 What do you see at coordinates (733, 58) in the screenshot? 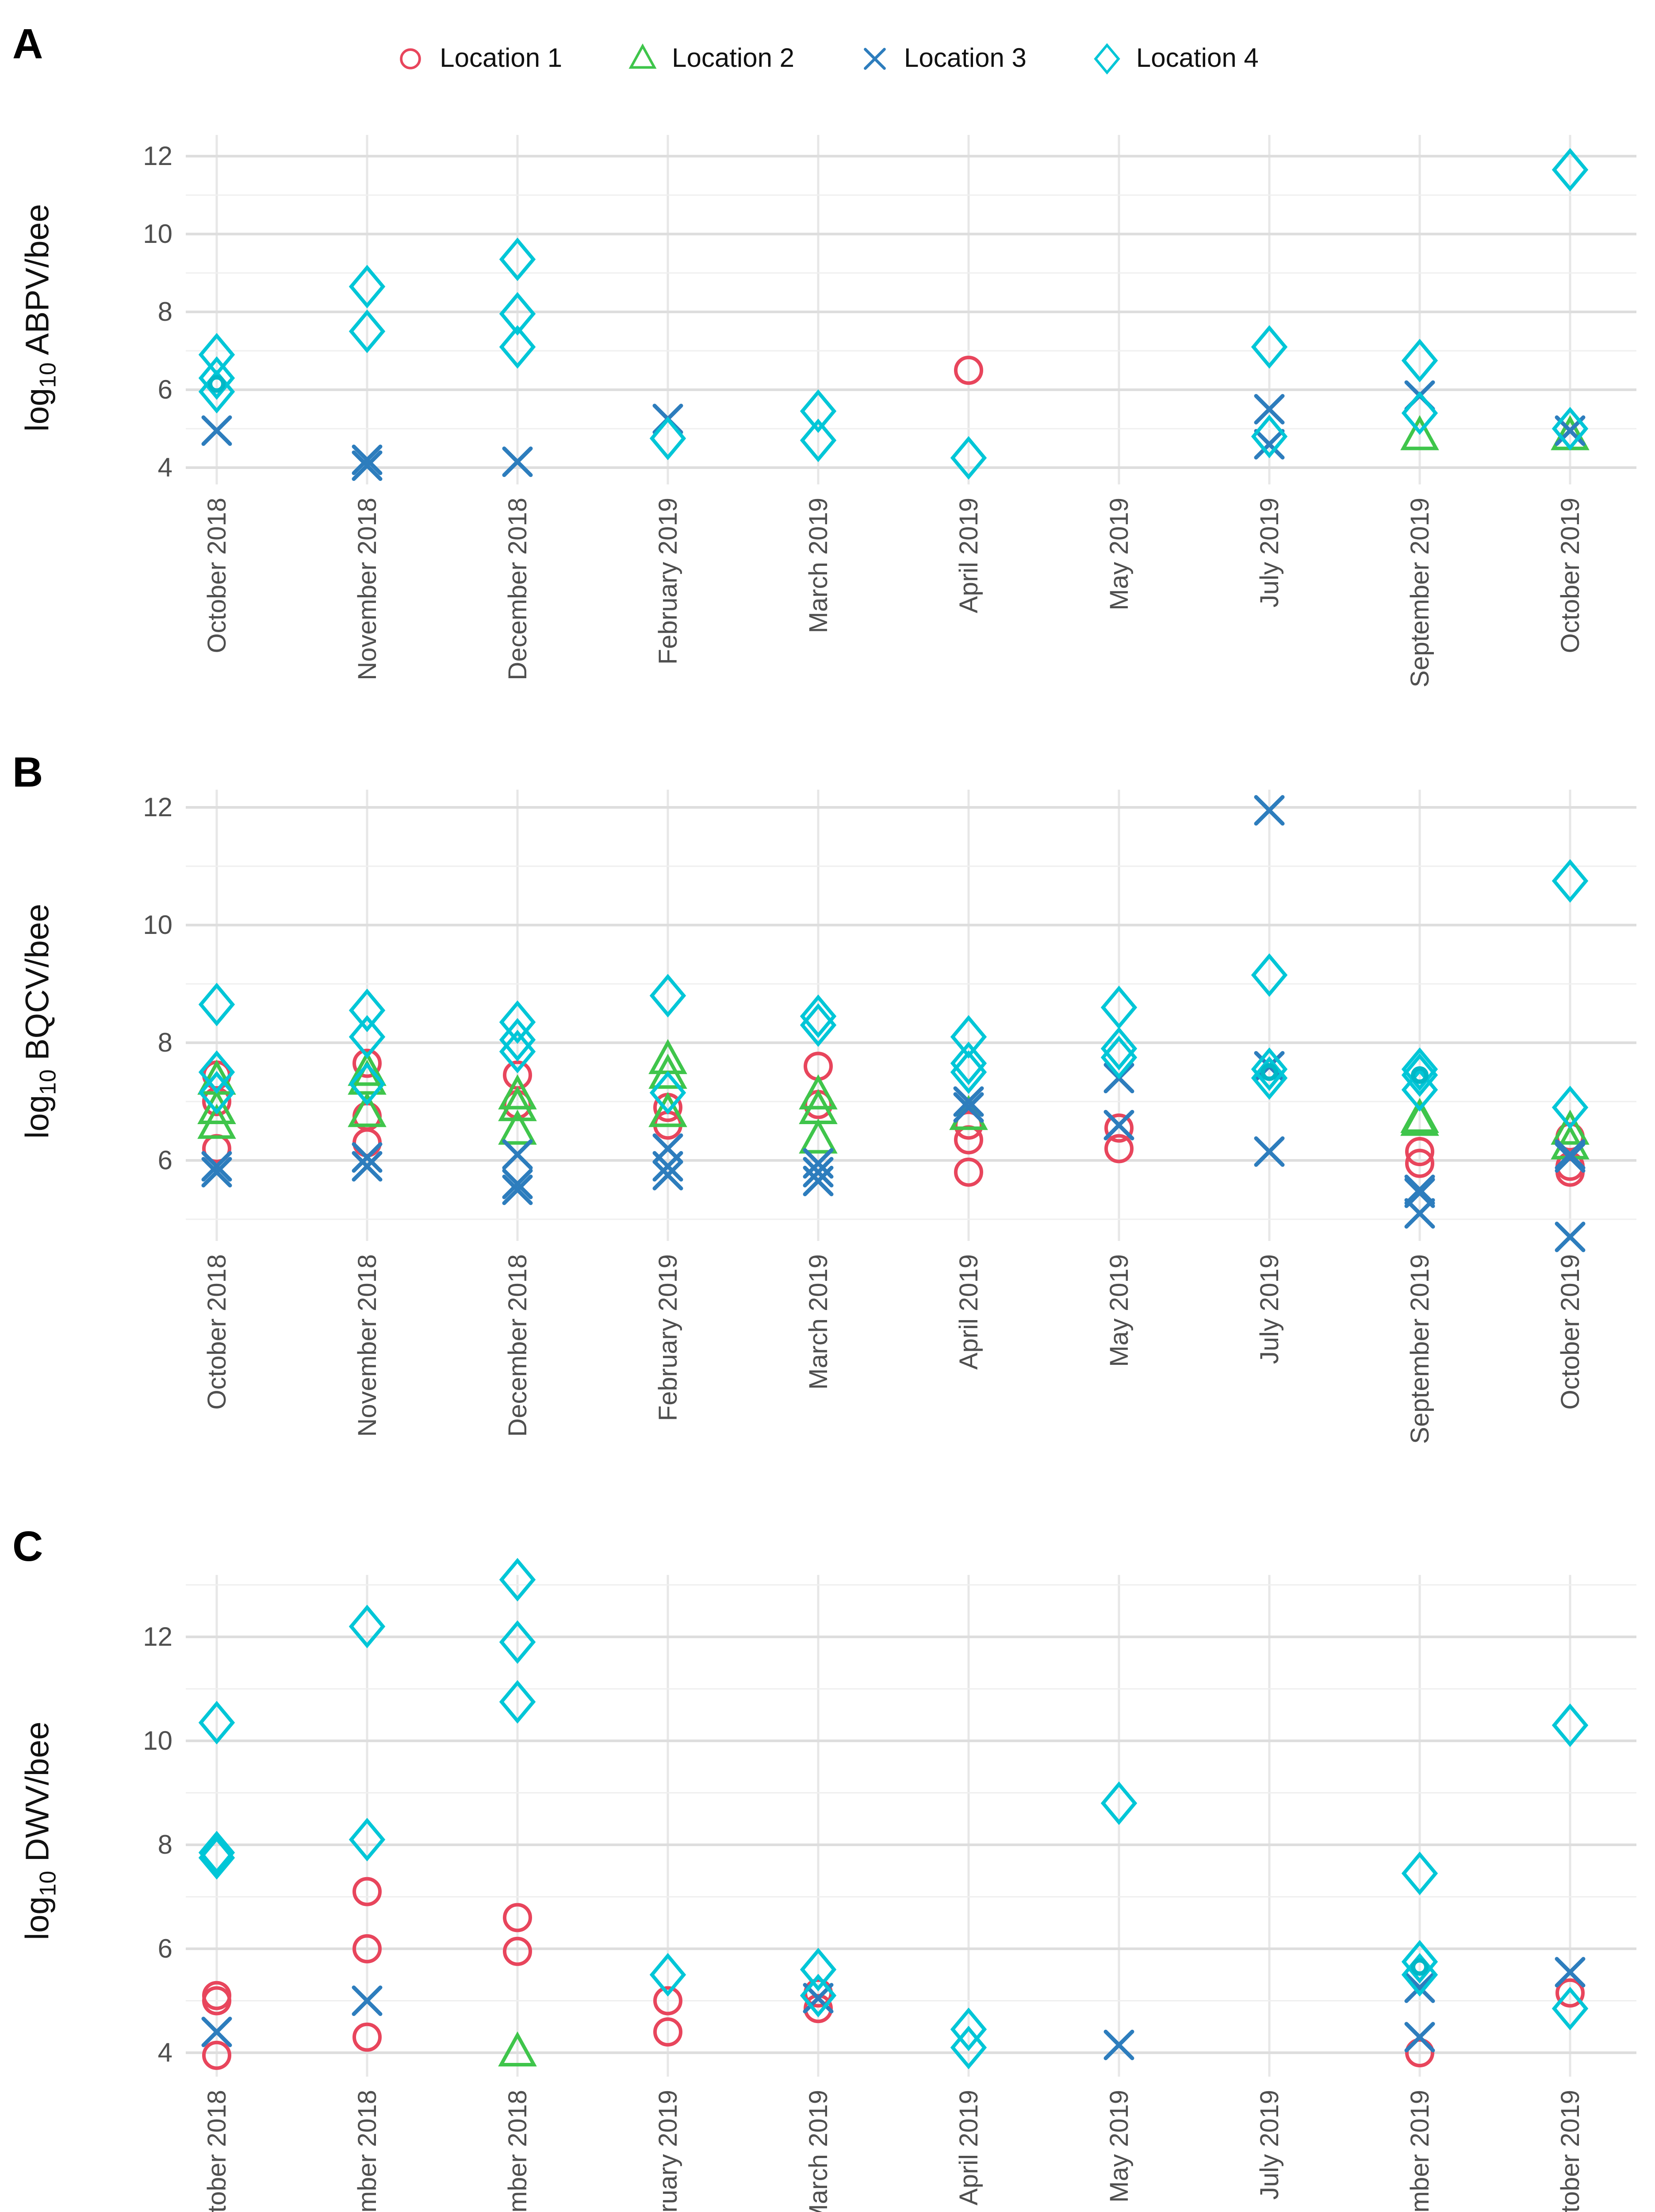
I see `legend-label: Location 2` at bounding box center [733, 58].